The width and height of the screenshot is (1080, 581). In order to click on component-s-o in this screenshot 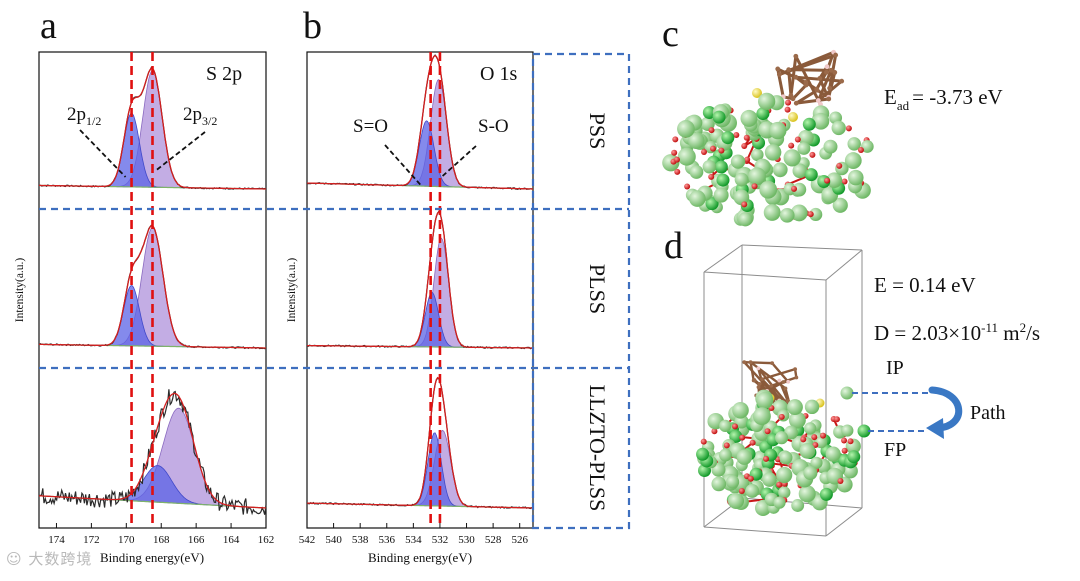, I will do `click(420, 320)`.